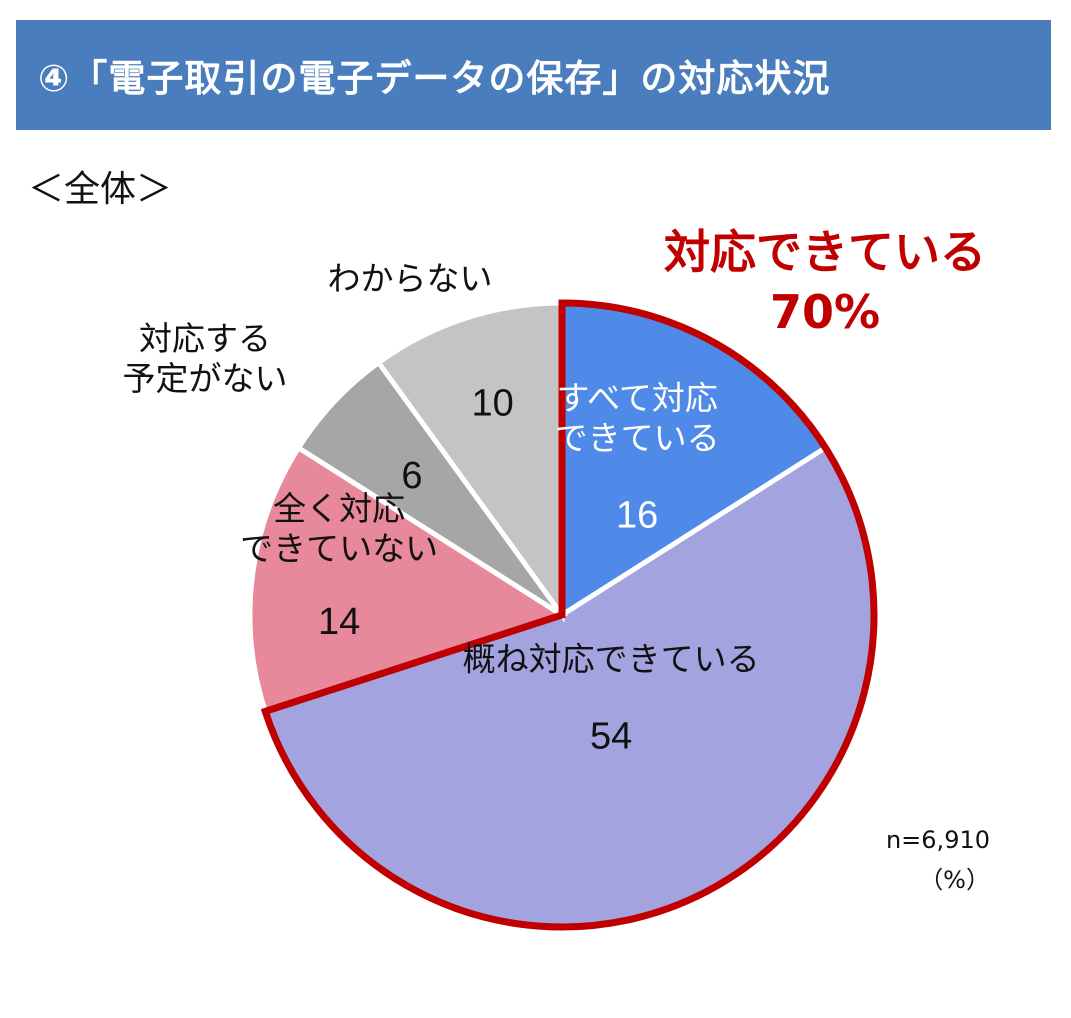 The image size is (1071, 1018). What do you see at coordinates (492, 403) in the screenshot?
I see `slice-value-label: 10` at bounding box center [492, 403].